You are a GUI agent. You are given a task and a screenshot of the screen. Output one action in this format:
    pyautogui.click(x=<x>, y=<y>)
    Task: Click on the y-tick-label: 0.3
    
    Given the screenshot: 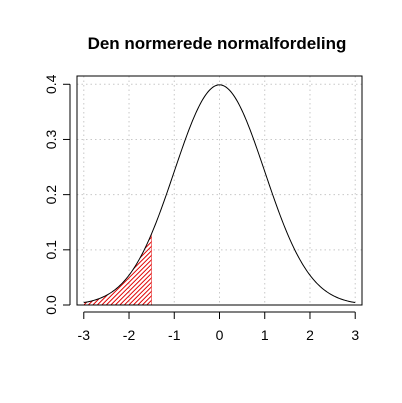 What is the action you would take?
    pyautogui.click(x=51, y=140)
    